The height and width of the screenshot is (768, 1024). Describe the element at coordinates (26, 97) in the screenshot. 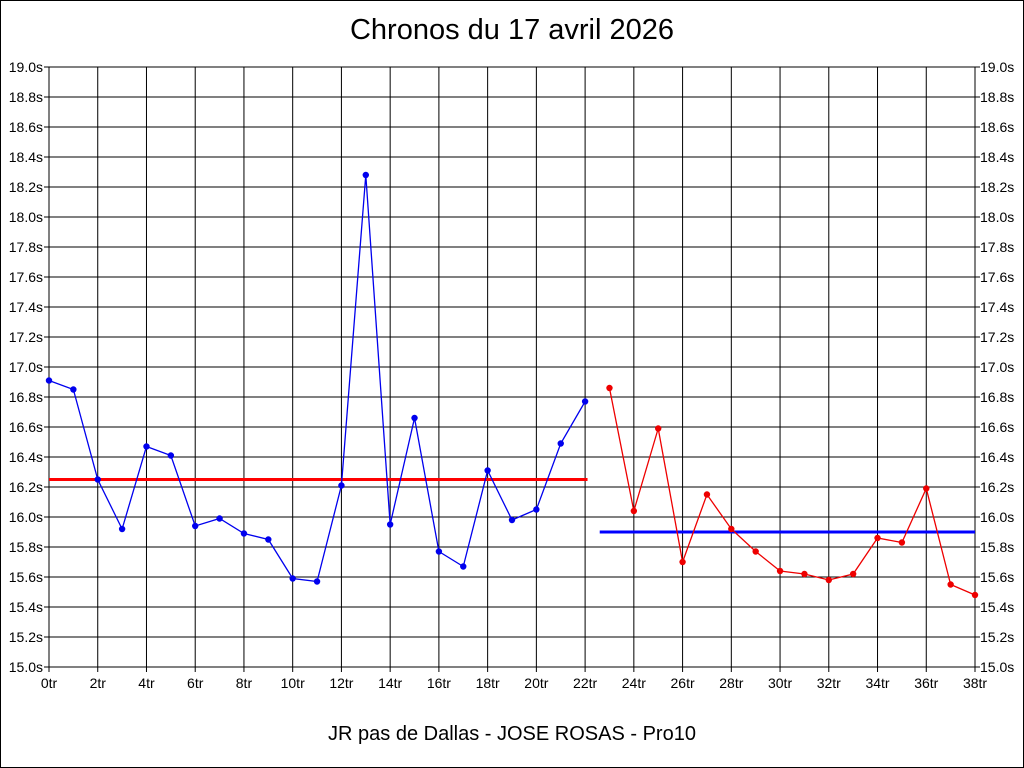

I see `y-tick-label-left: 18.8s` at that location.